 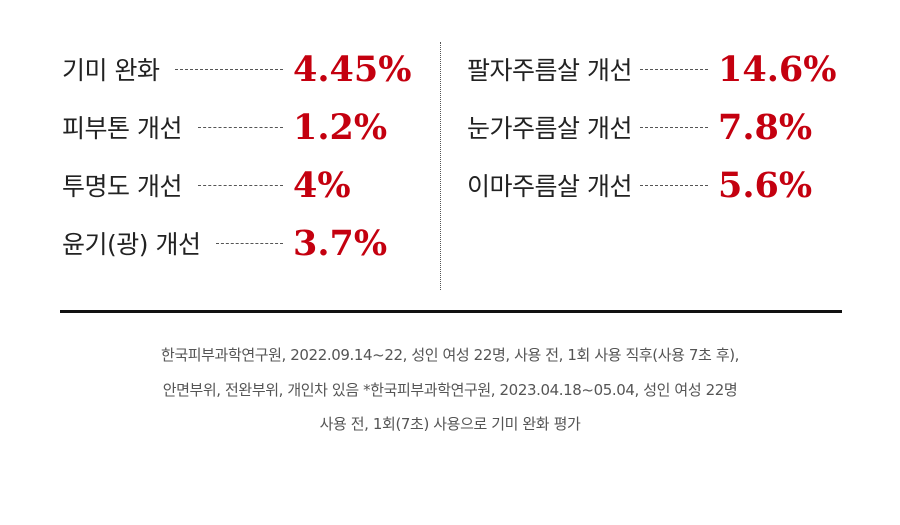 I want to click on result-row: 팔자주름살 개선 14.6%, so click(x=654, y=69).